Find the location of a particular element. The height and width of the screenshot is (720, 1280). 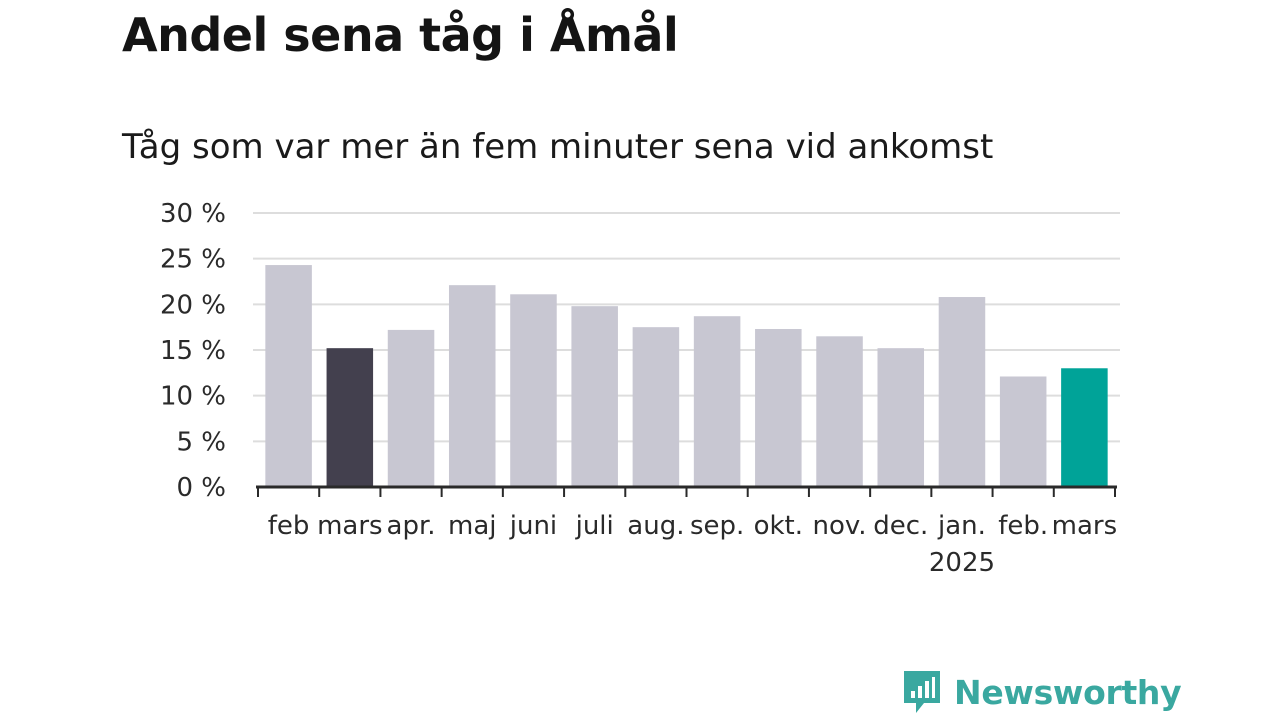

y-tick-label: 10 % is located at coordinates (193, 397).